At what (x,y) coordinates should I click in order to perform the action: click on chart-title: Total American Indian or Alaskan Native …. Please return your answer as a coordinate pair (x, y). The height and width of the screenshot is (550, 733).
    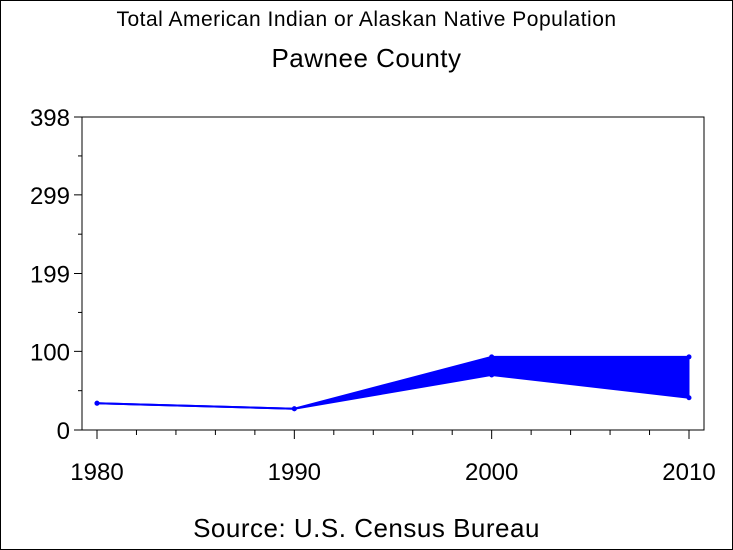
    Looking at the image, I should click on (366, 19).